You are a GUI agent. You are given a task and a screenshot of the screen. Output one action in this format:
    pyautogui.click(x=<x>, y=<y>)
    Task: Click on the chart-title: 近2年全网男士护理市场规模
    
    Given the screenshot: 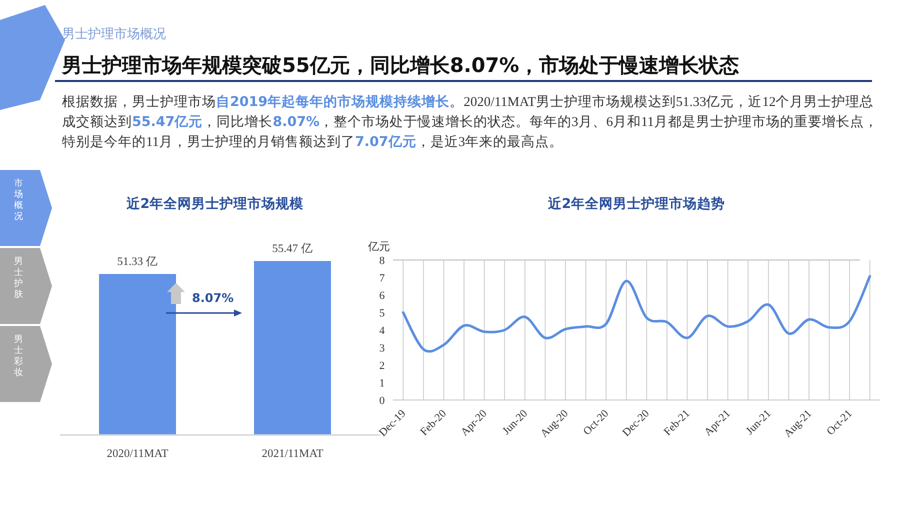 What is the action you would take?
    pyautogui.click(x=215, y=203)
    